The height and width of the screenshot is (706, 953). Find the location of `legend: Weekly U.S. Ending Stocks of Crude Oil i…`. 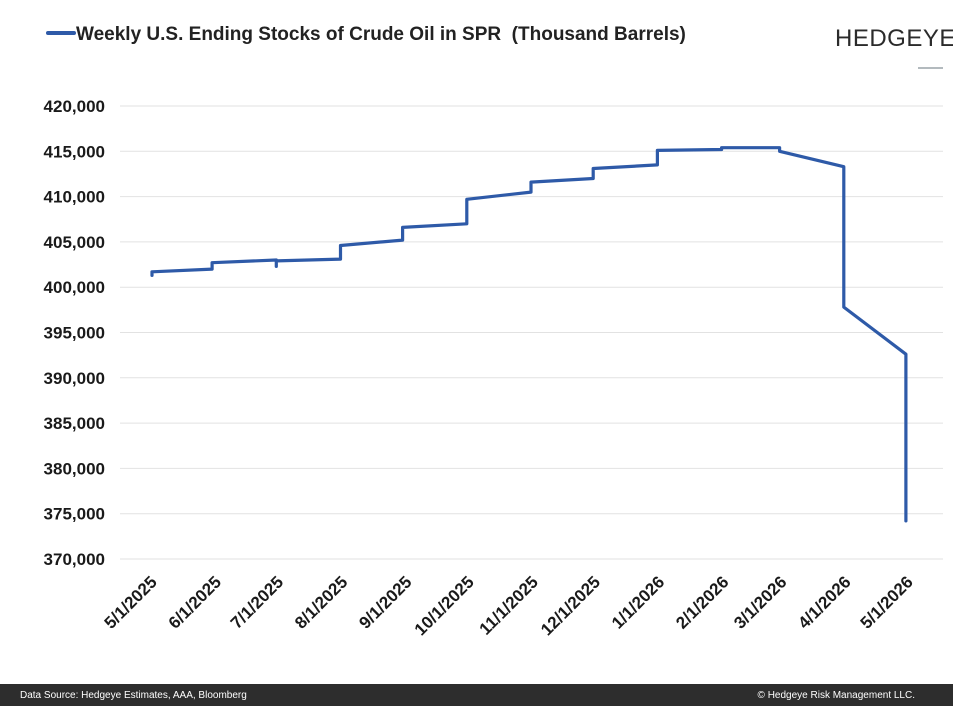

legend: Weekly U.S. Ending Stocks of Crude Oil i… is located at coordinates (366, 34).